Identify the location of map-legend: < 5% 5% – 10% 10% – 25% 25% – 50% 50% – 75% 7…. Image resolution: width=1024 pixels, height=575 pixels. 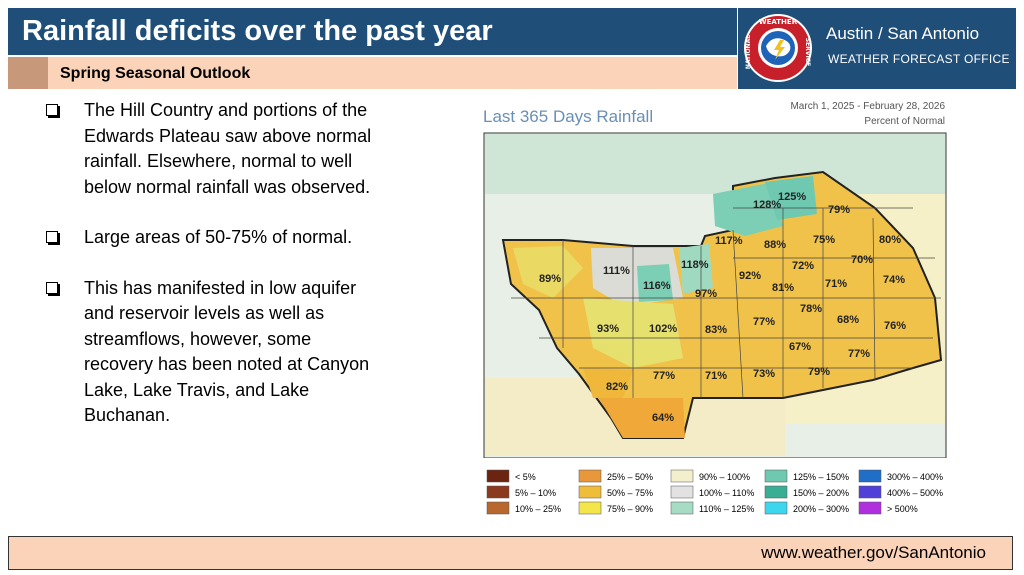
(718, 493).